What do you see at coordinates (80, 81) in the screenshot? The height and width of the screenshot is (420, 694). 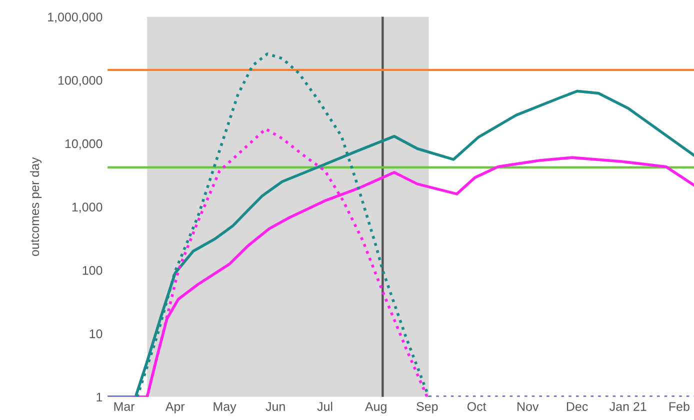 I see `y-tick-label: 100,000` at bounding box center [80, 81].